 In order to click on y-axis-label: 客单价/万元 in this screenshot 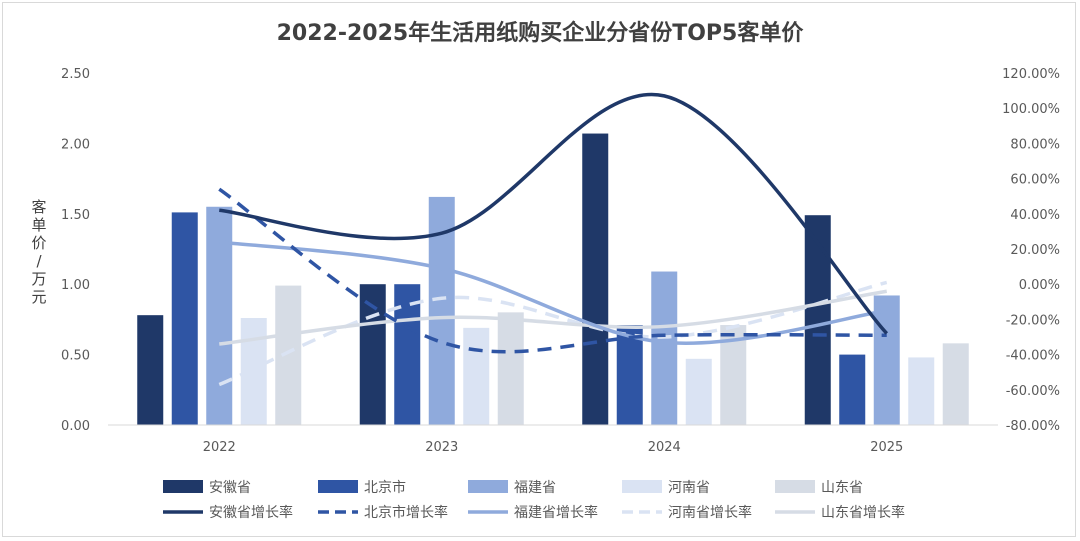, I will do `click(38, 252)`.